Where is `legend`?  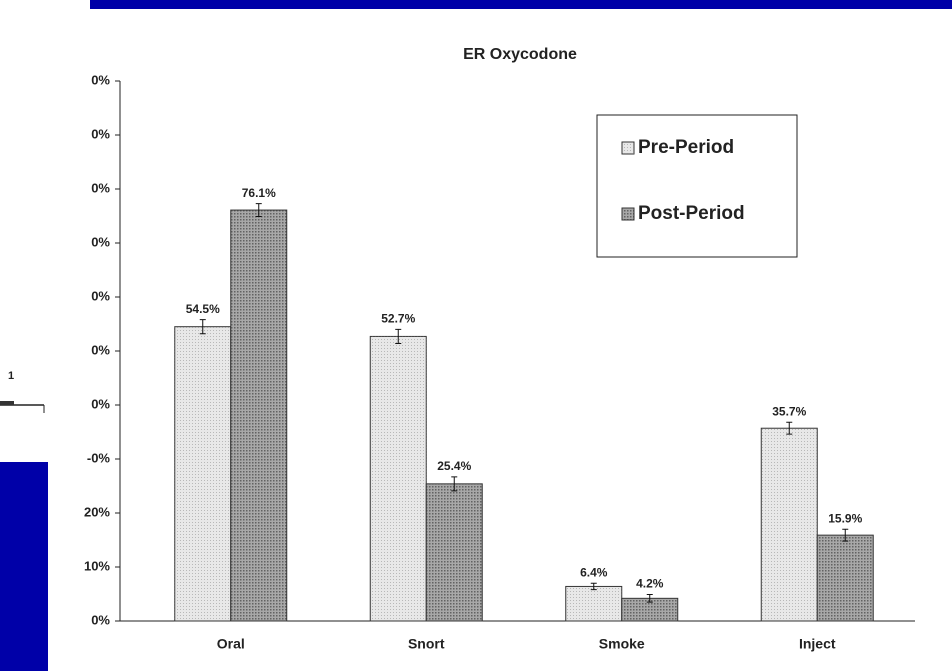
legend is located at coordinates (697, 186).